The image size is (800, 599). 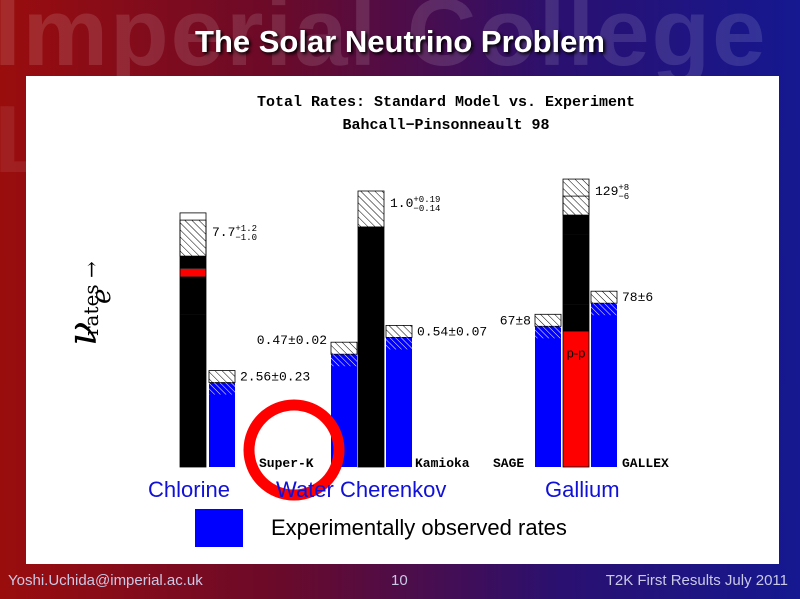 I want to click on detector-label-chlorine: Chlorine, so click(x=189, y=489).